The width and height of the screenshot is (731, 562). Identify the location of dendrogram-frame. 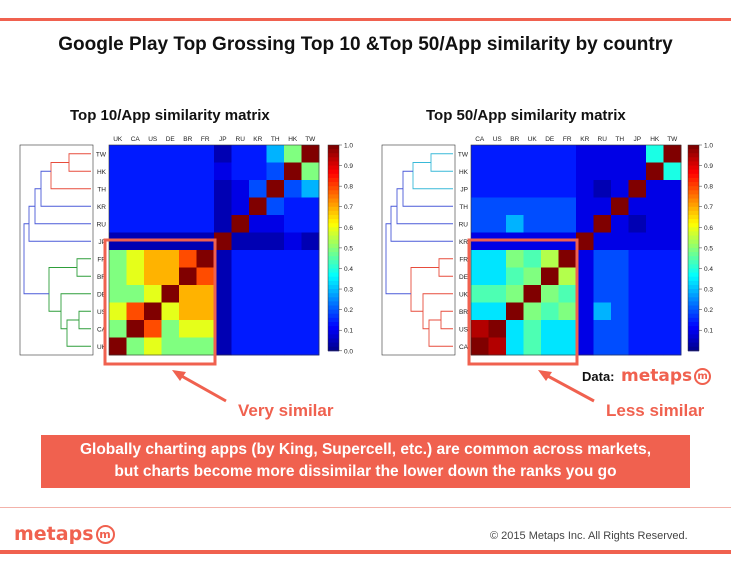
(418, 250).